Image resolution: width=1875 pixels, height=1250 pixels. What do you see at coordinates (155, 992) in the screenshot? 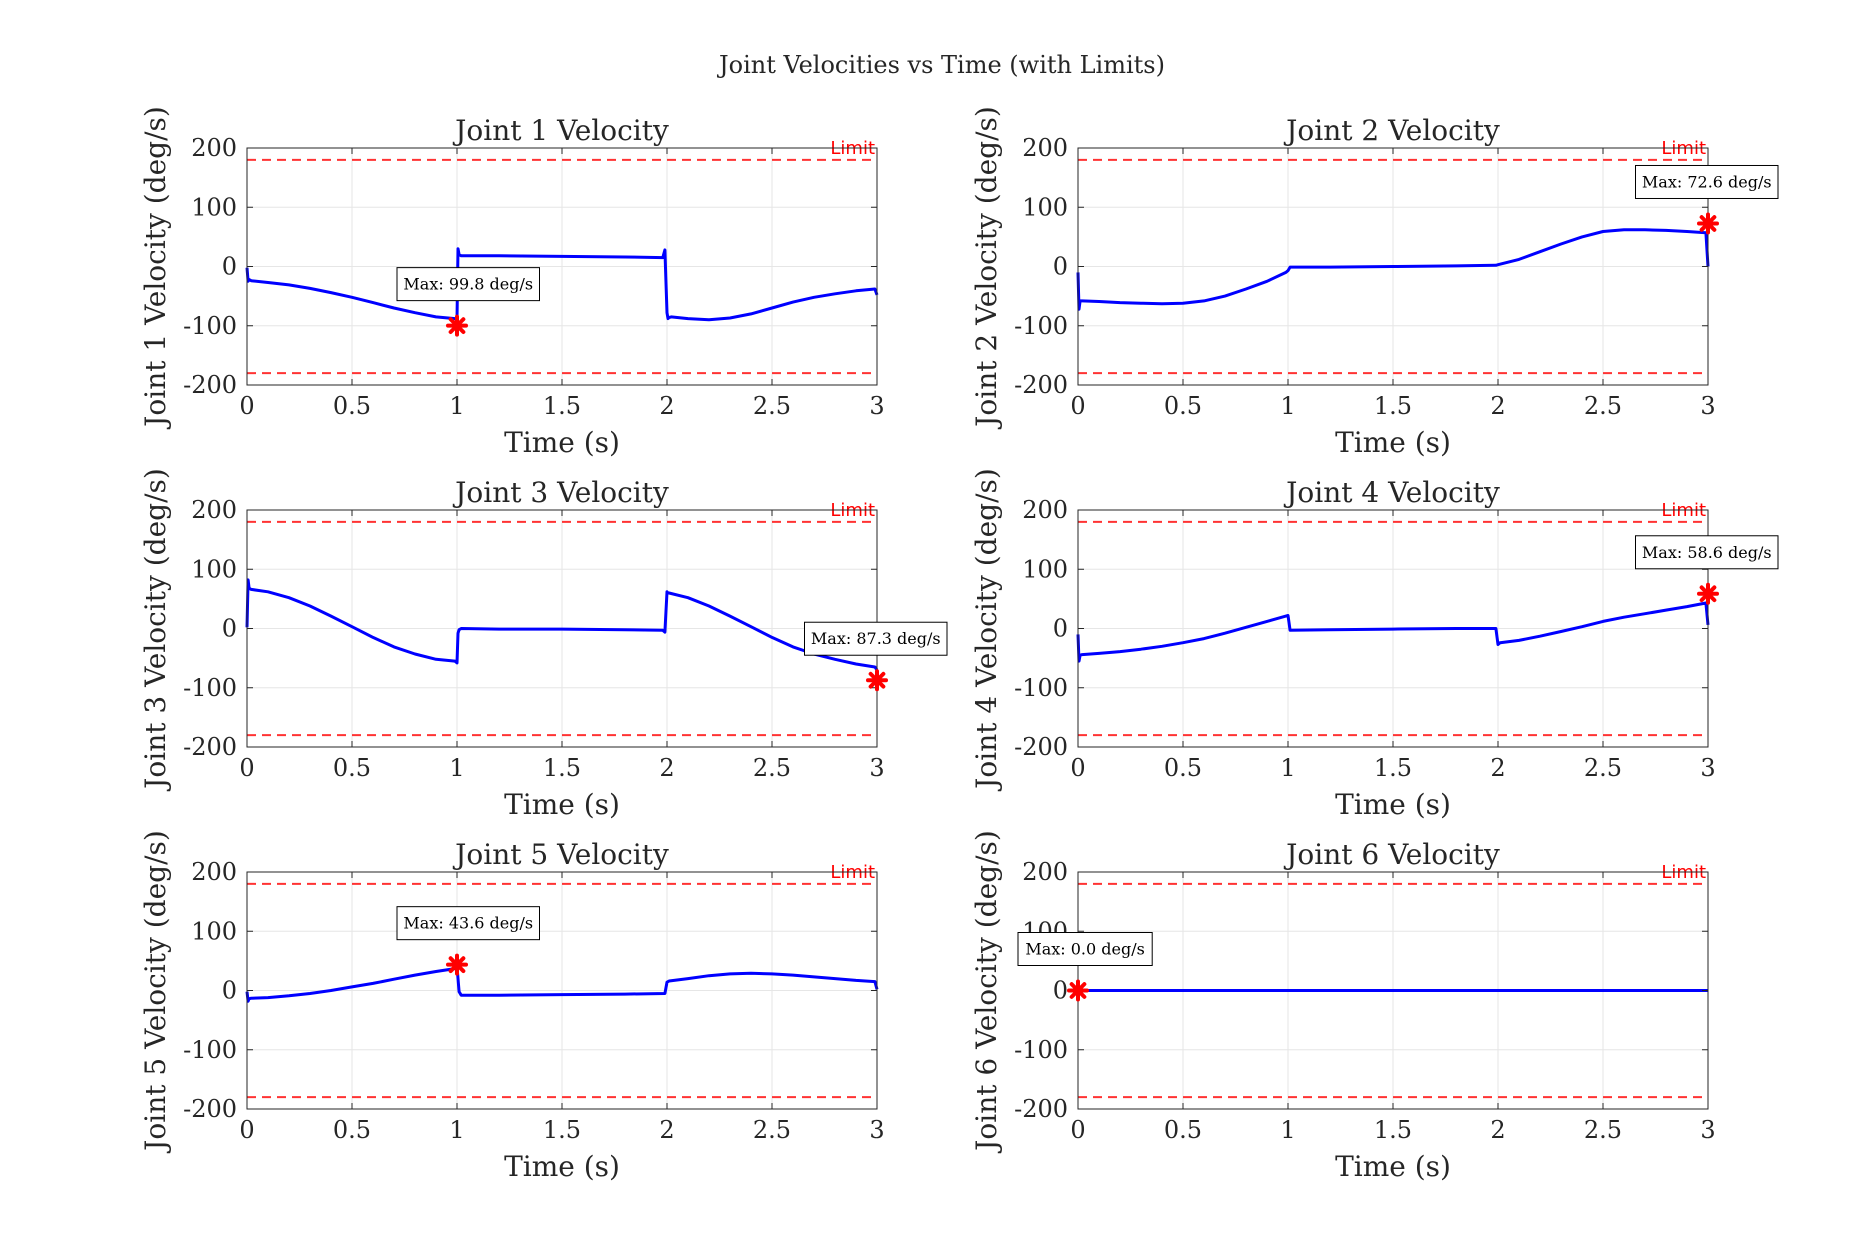
I see `y-axis-label: Joint 5 Velocity (deg/s)` at bounding box center [155, 992].